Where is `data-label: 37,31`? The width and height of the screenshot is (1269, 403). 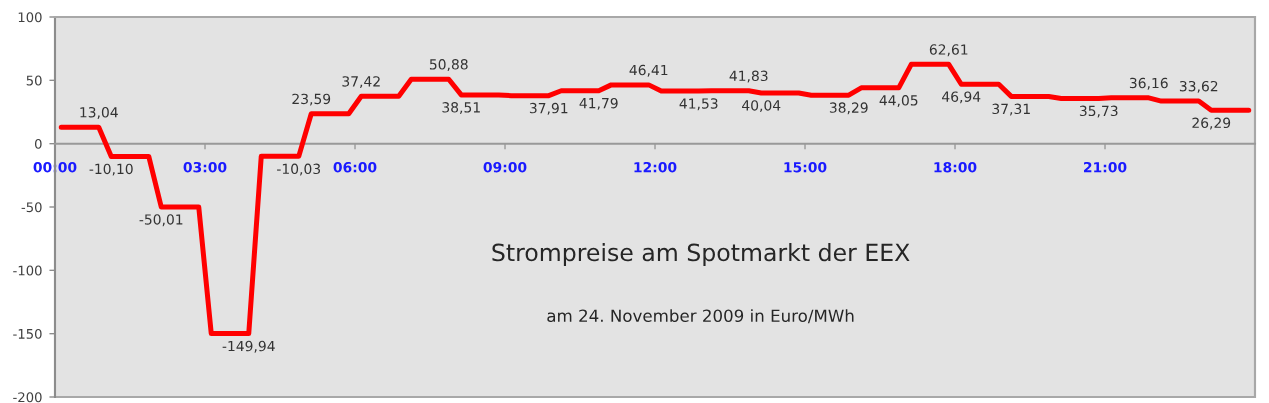
data-label: 37,31 is located at coordinates (1011, 109).